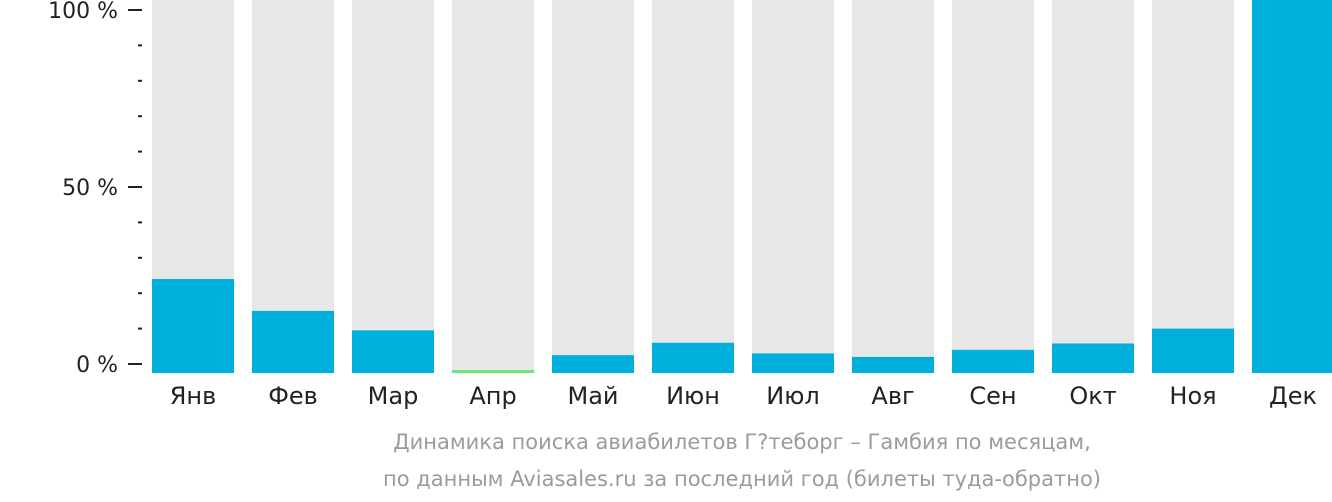 This screenshot has width=1332, height=502. What do you see at coordinates (1192, 396) in the screenshot?
I see `x-tick-label: Ноя` at bounding box center [1192, 396].